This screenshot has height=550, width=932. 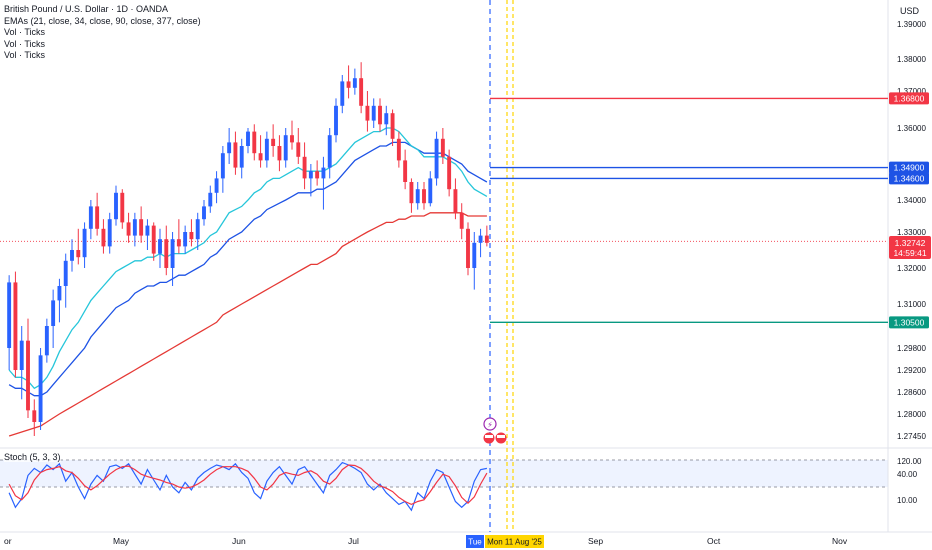 I want to click on y-tick-label: 1.29800, so click(x=911, y=348).